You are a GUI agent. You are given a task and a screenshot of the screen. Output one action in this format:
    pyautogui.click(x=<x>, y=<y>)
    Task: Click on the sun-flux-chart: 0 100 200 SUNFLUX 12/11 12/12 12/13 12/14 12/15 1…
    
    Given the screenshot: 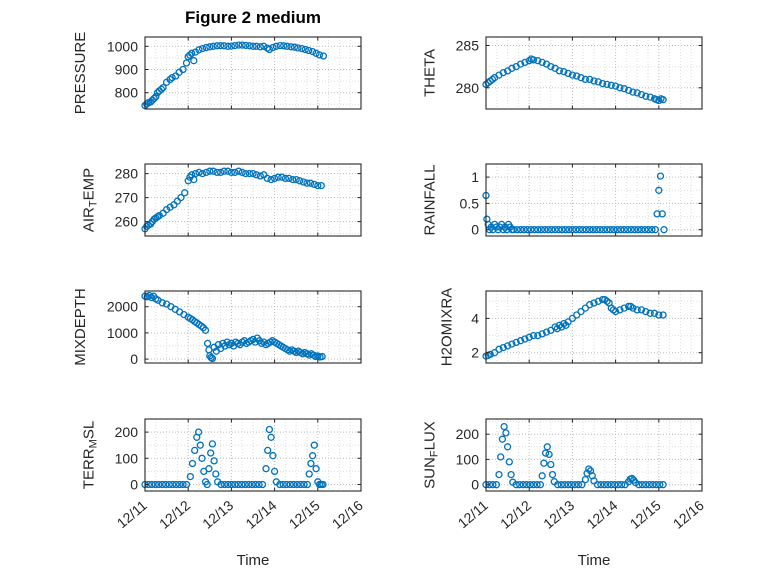 What is the action you would take?
    pyautogui.click(x=564, y=493)
    